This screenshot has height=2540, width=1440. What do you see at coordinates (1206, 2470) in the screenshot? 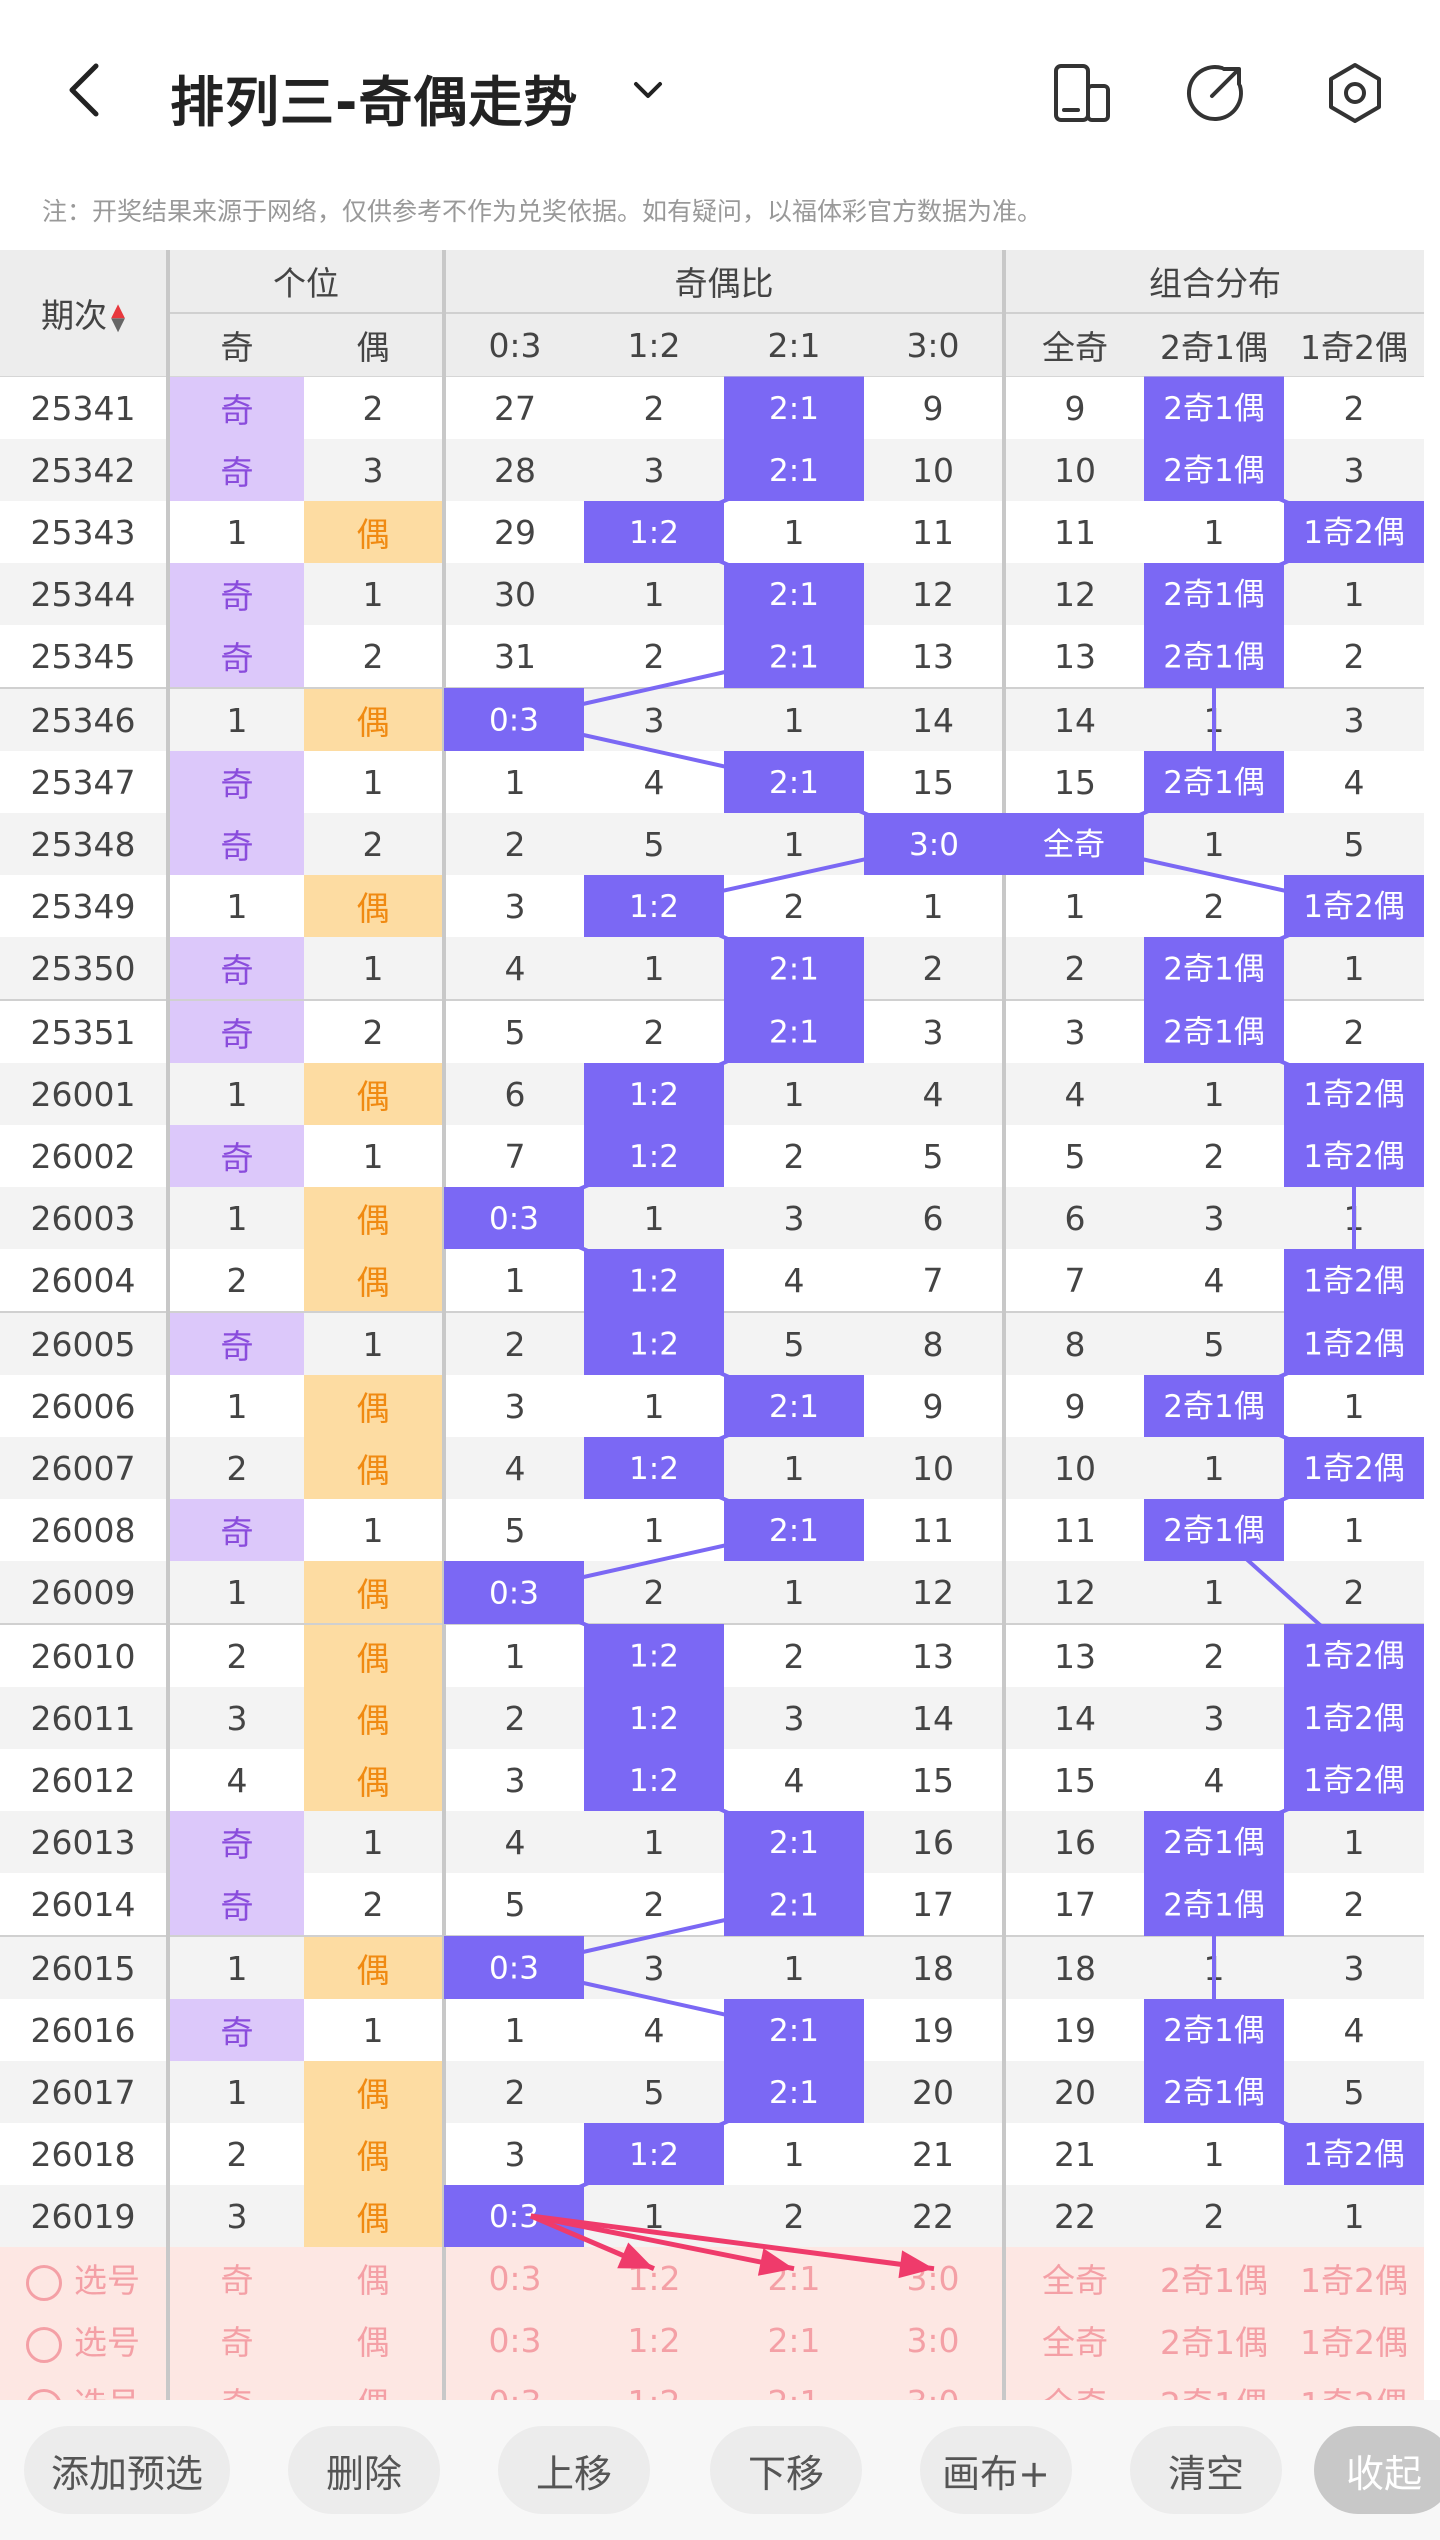
I see `clear-button: 清空` at bounding box center [1206, 2470].